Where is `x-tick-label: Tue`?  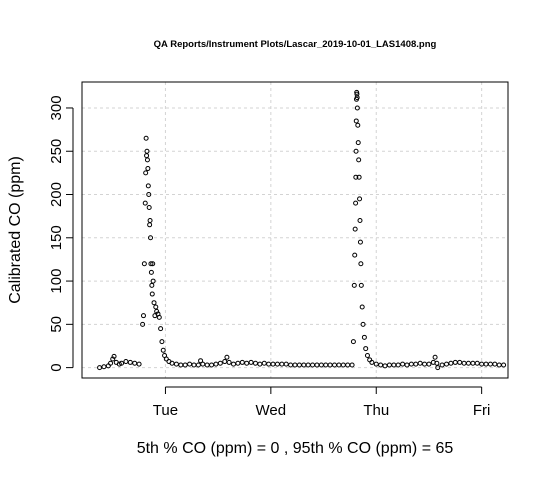
x-tick-label: Tue is located at coordinates (165, 410).